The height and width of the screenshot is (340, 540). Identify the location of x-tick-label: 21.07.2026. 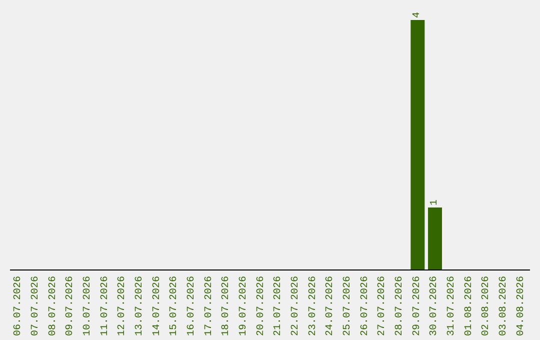
(278, 306).